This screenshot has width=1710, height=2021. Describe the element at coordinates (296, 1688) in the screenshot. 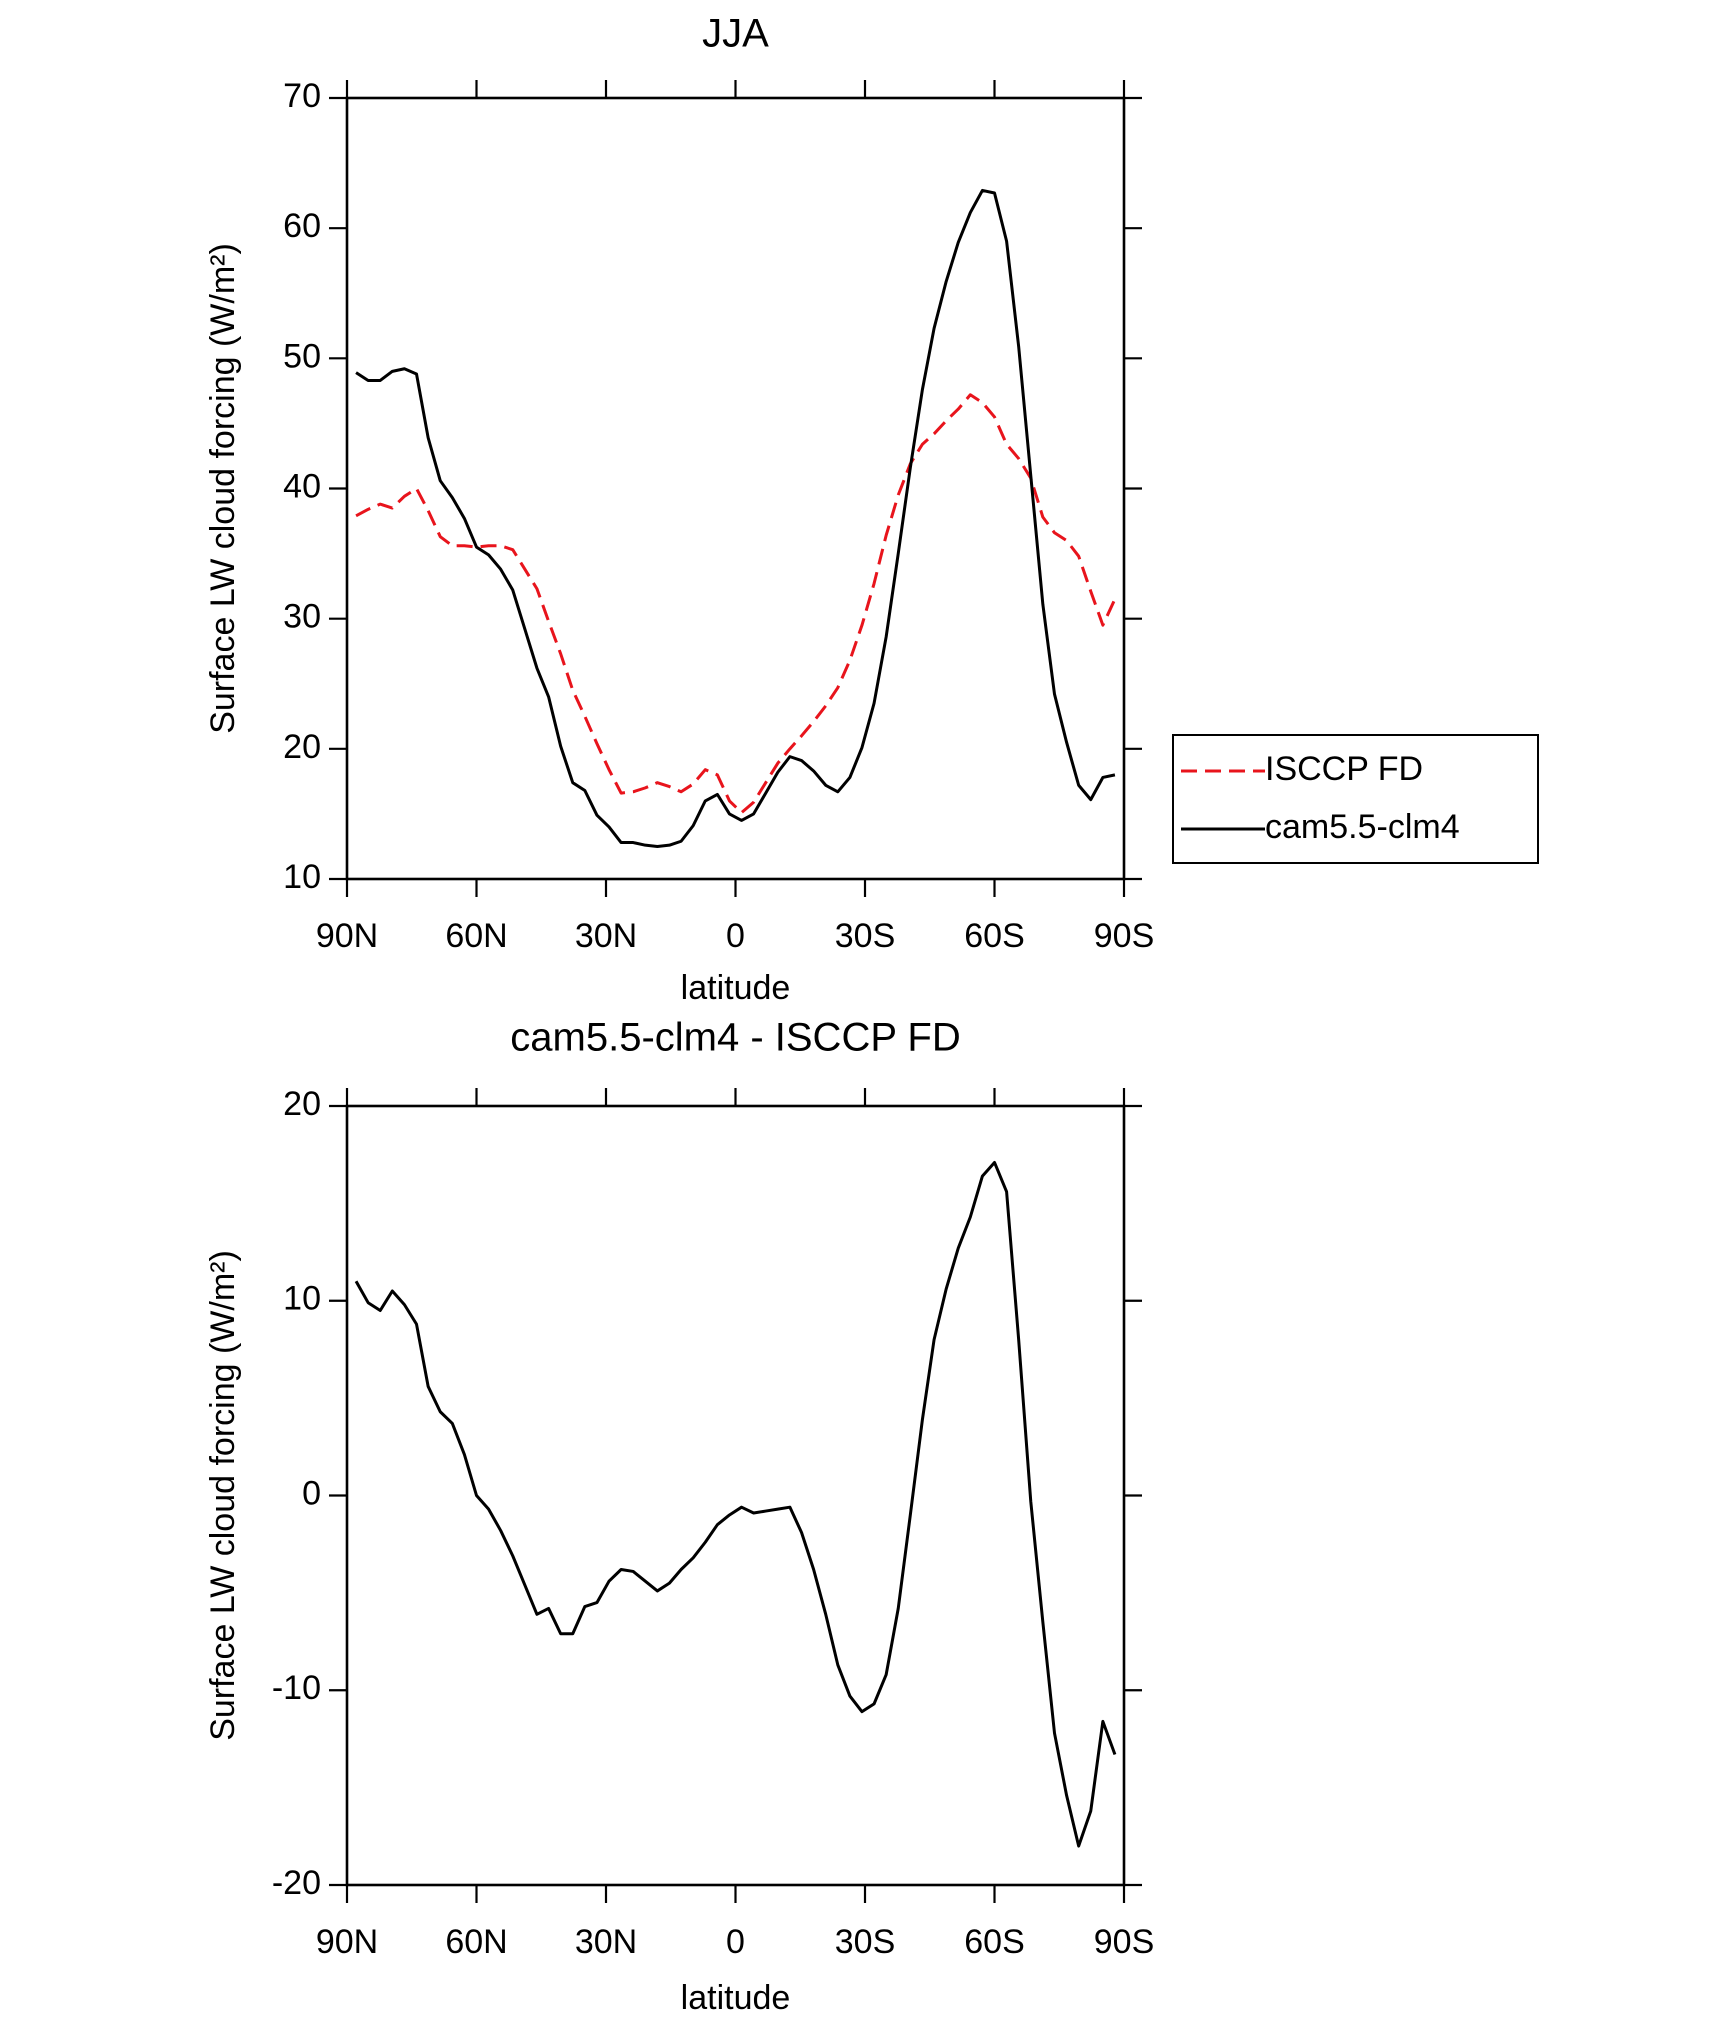

I see `y-tick-label: -10` at that location.